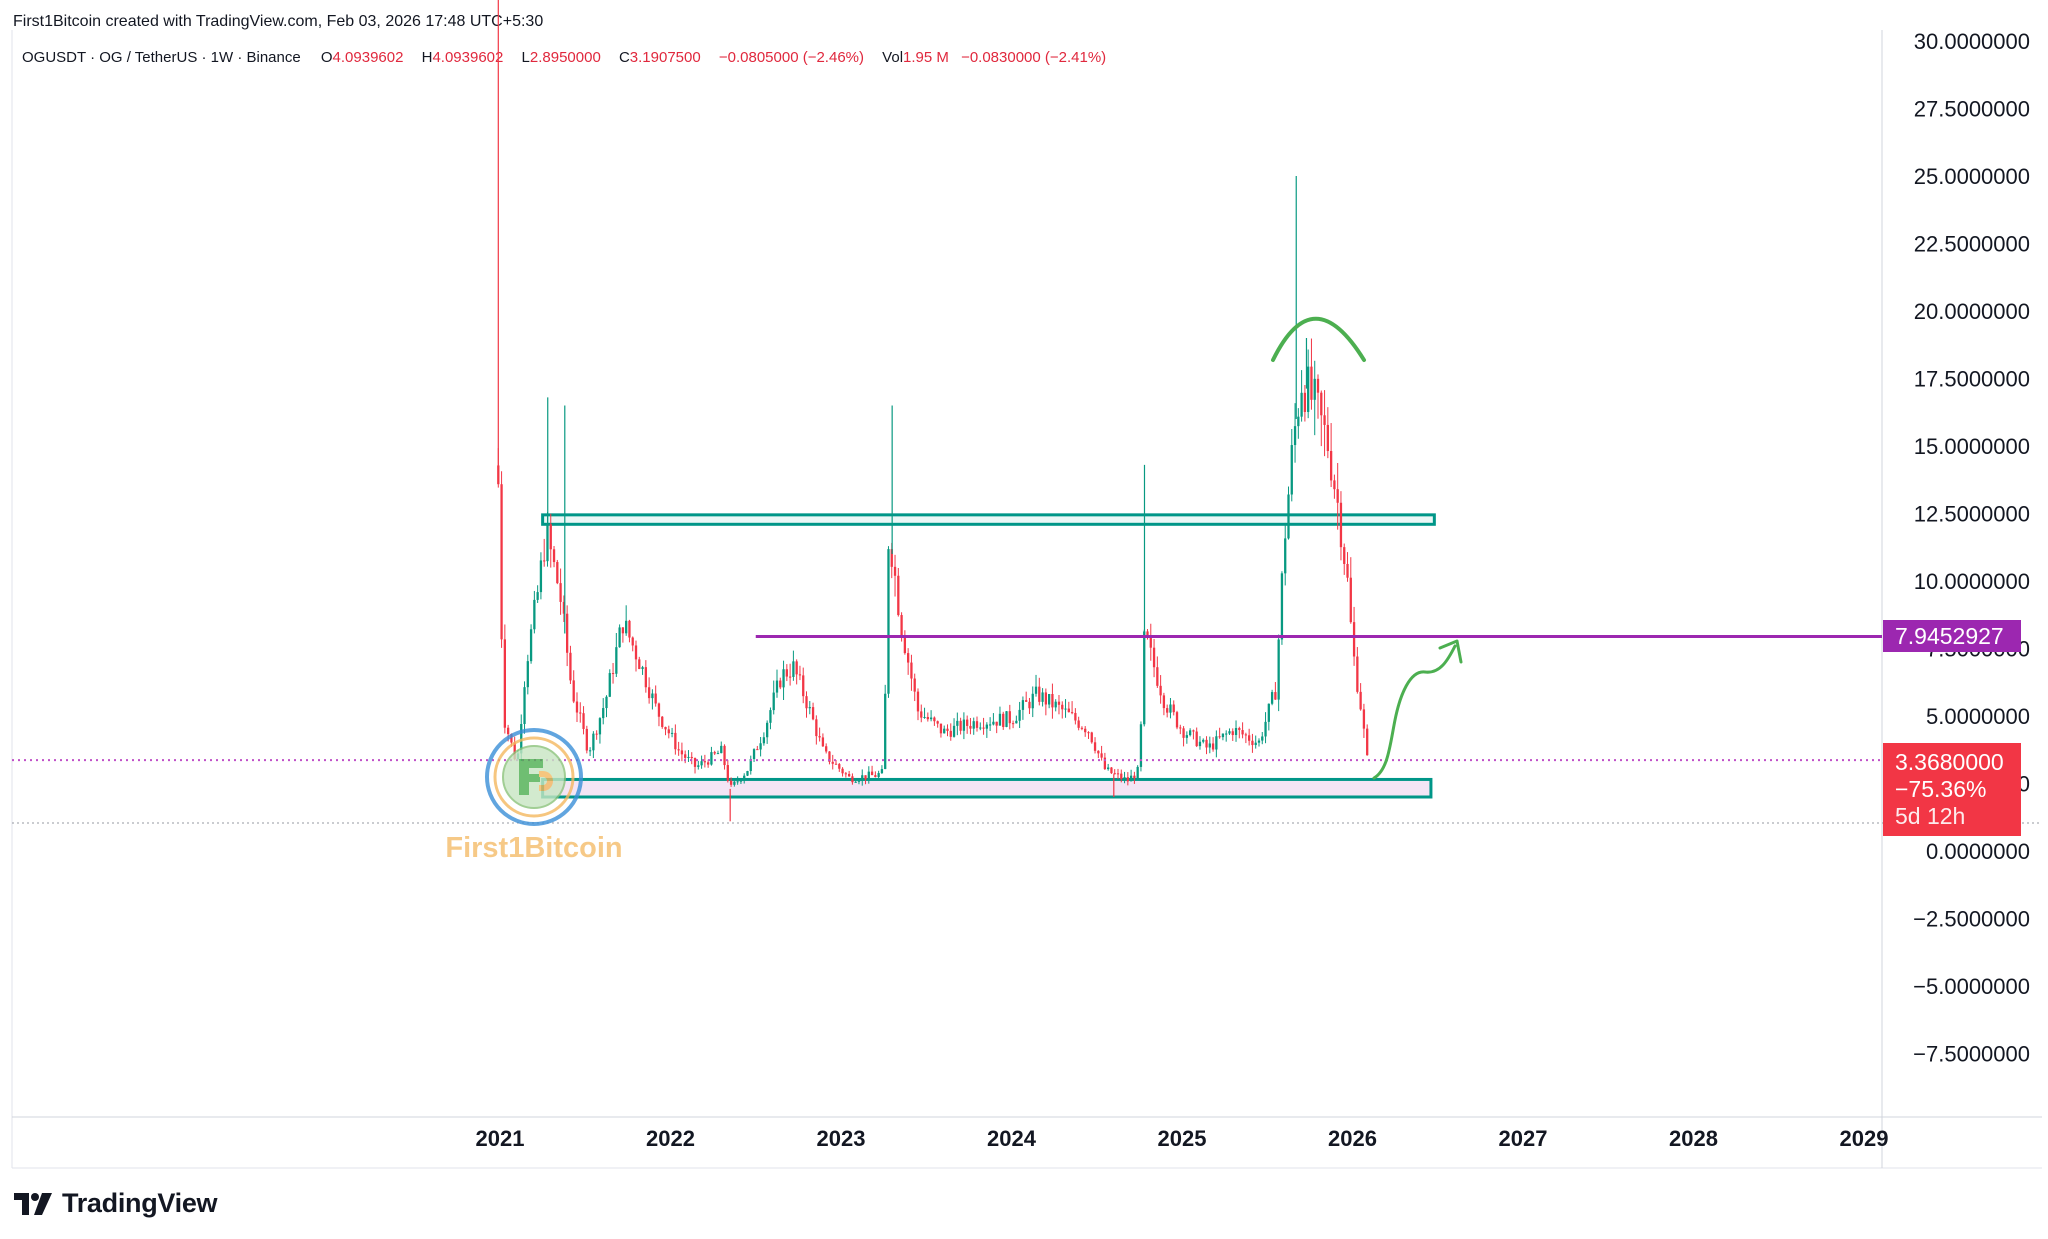  I want to click on drawing-levels, so click(947, 698).